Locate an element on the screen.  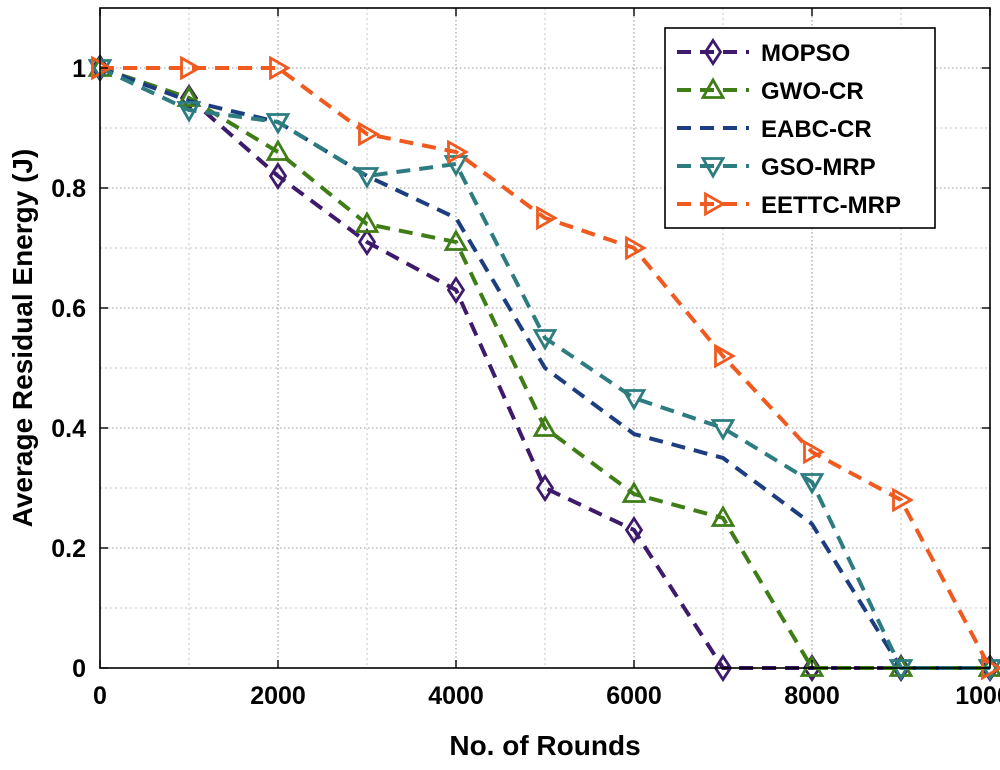
x-tick-label: 8000 is located at coordinates (812, 696).